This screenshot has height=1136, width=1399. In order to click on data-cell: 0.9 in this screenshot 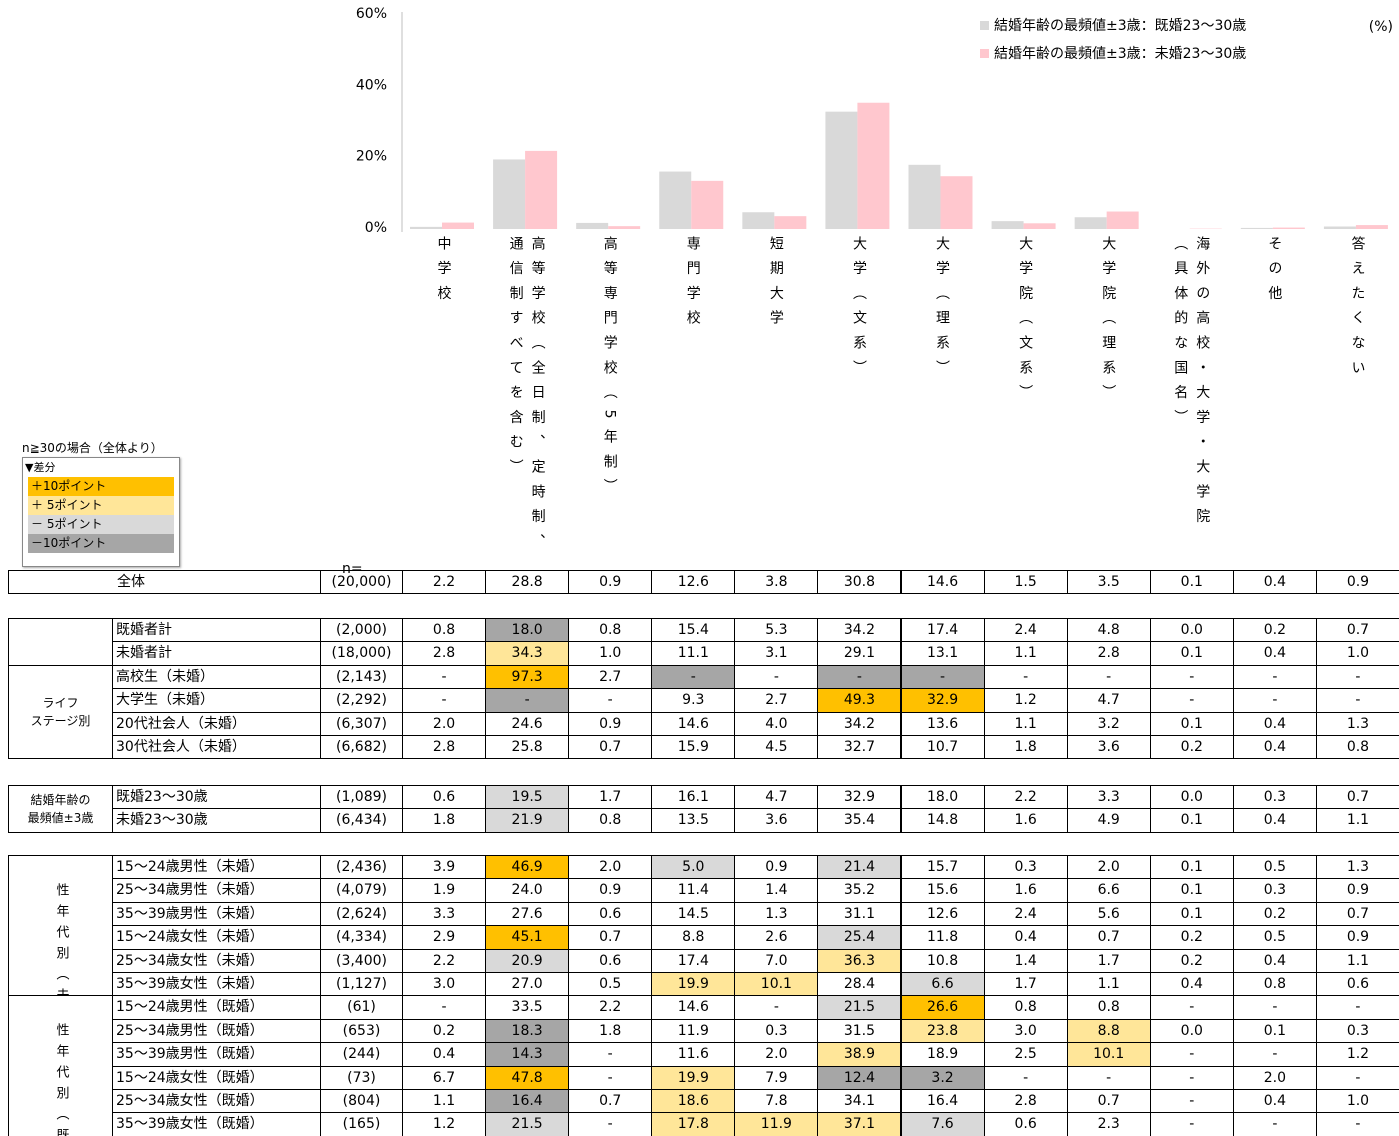, I will do `click(610, 723)`.